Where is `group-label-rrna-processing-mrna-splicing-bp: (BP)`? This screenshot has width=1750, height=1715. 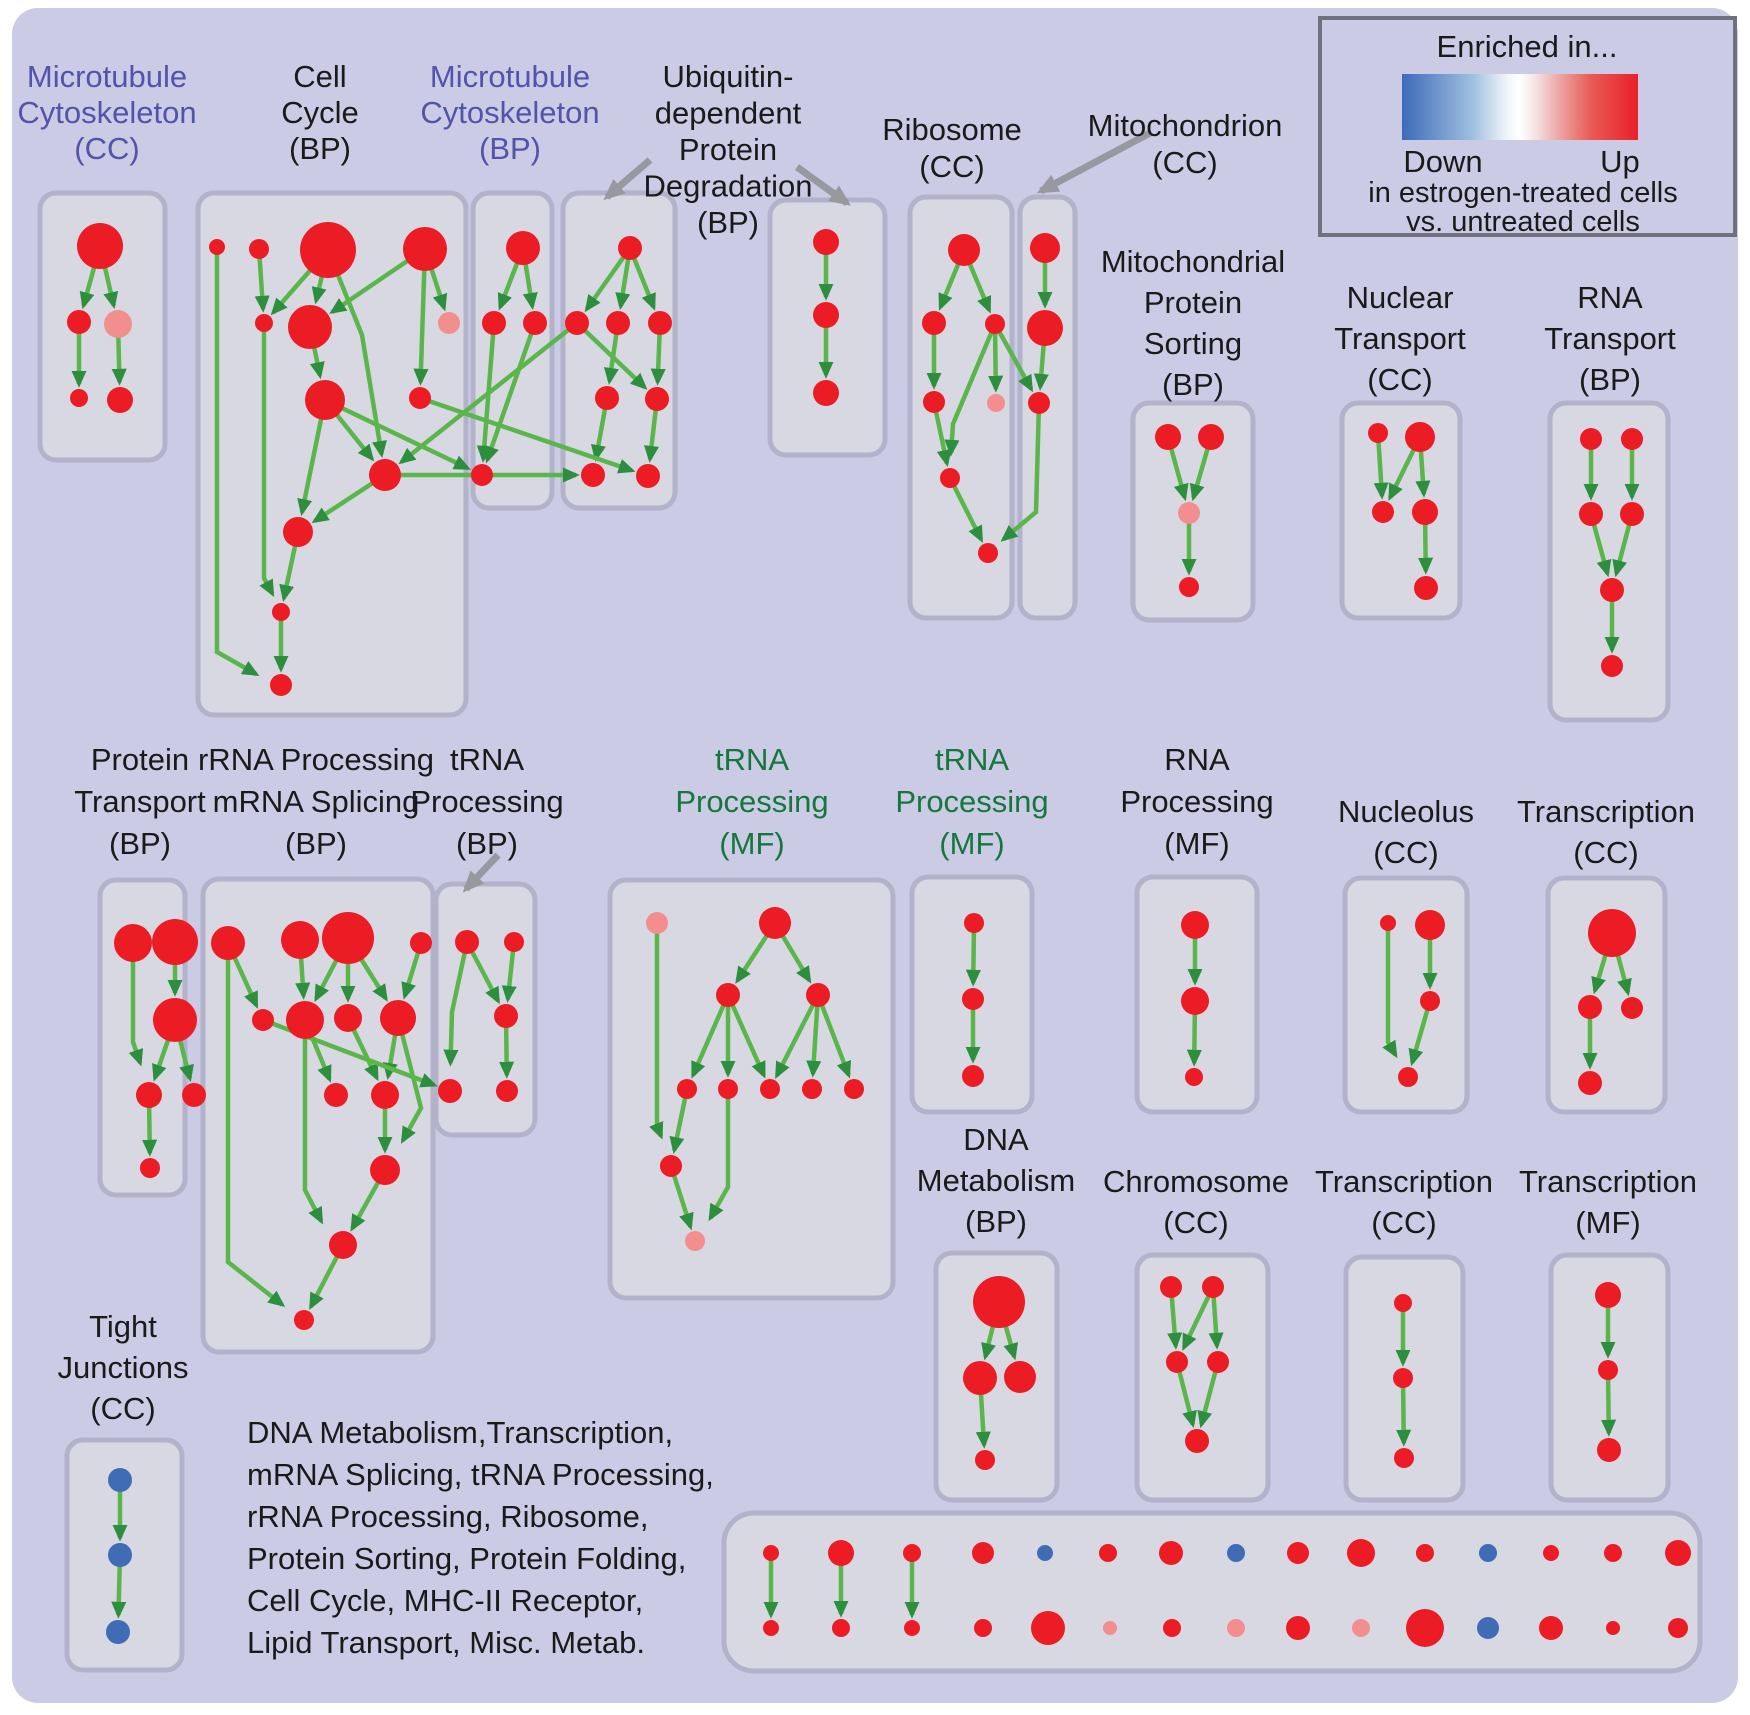
group-label-rrna-processing-mrna-splicing-bp: (BP) is located at coordinates (316, 843).